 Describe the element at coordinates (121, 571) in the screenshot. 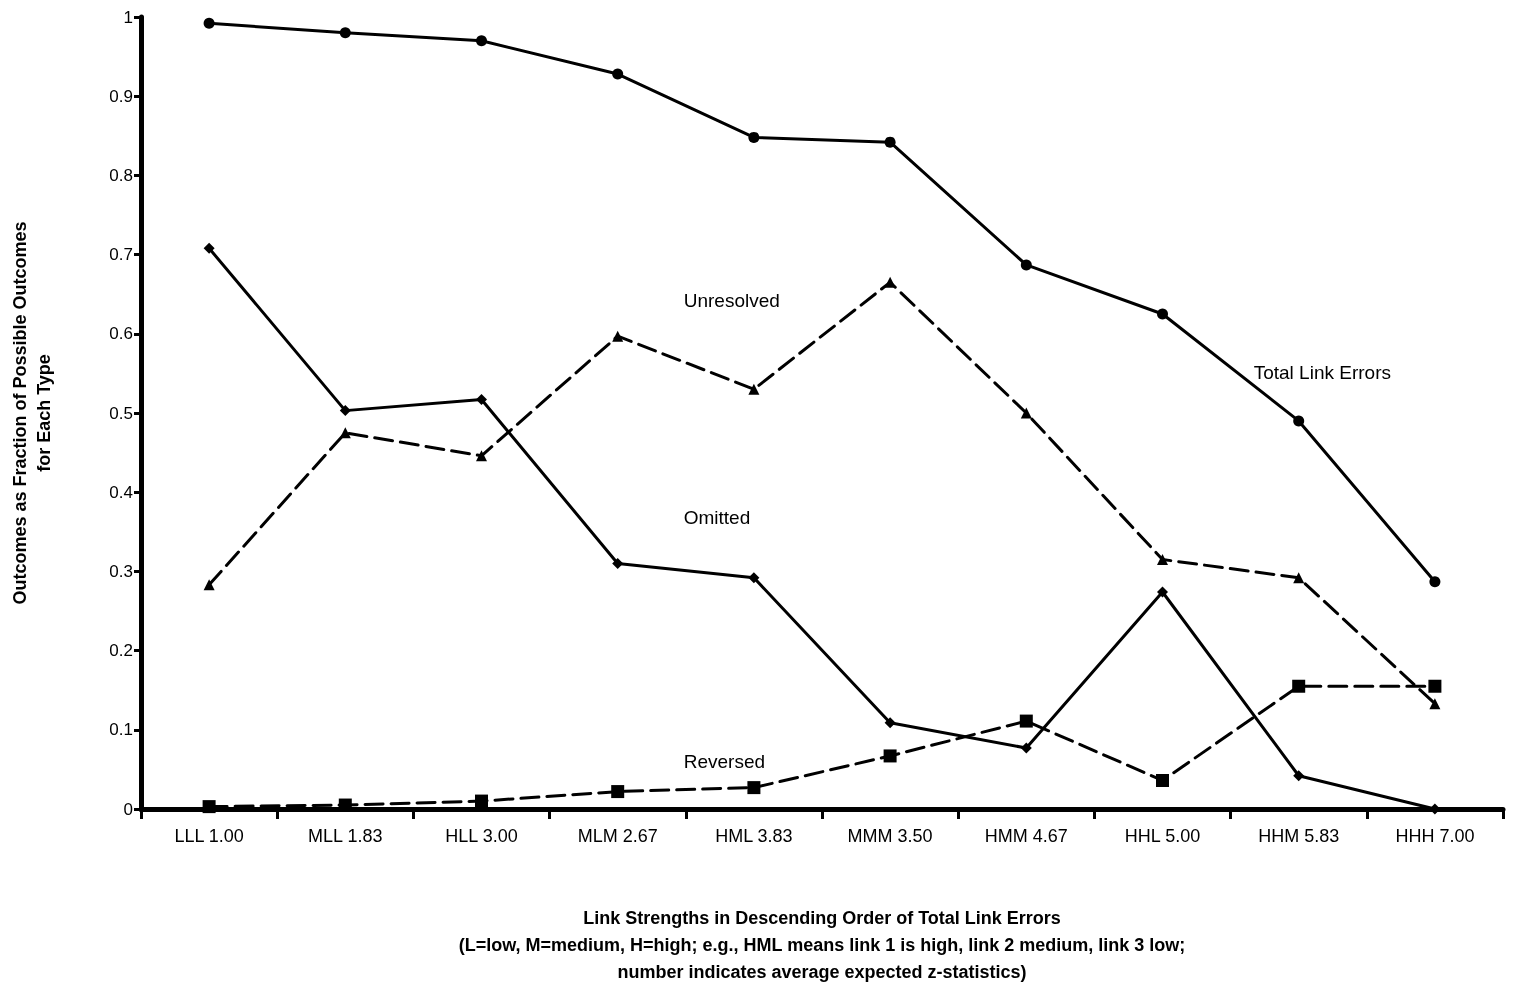

I see `y-tick-label: 0.3` at that location.